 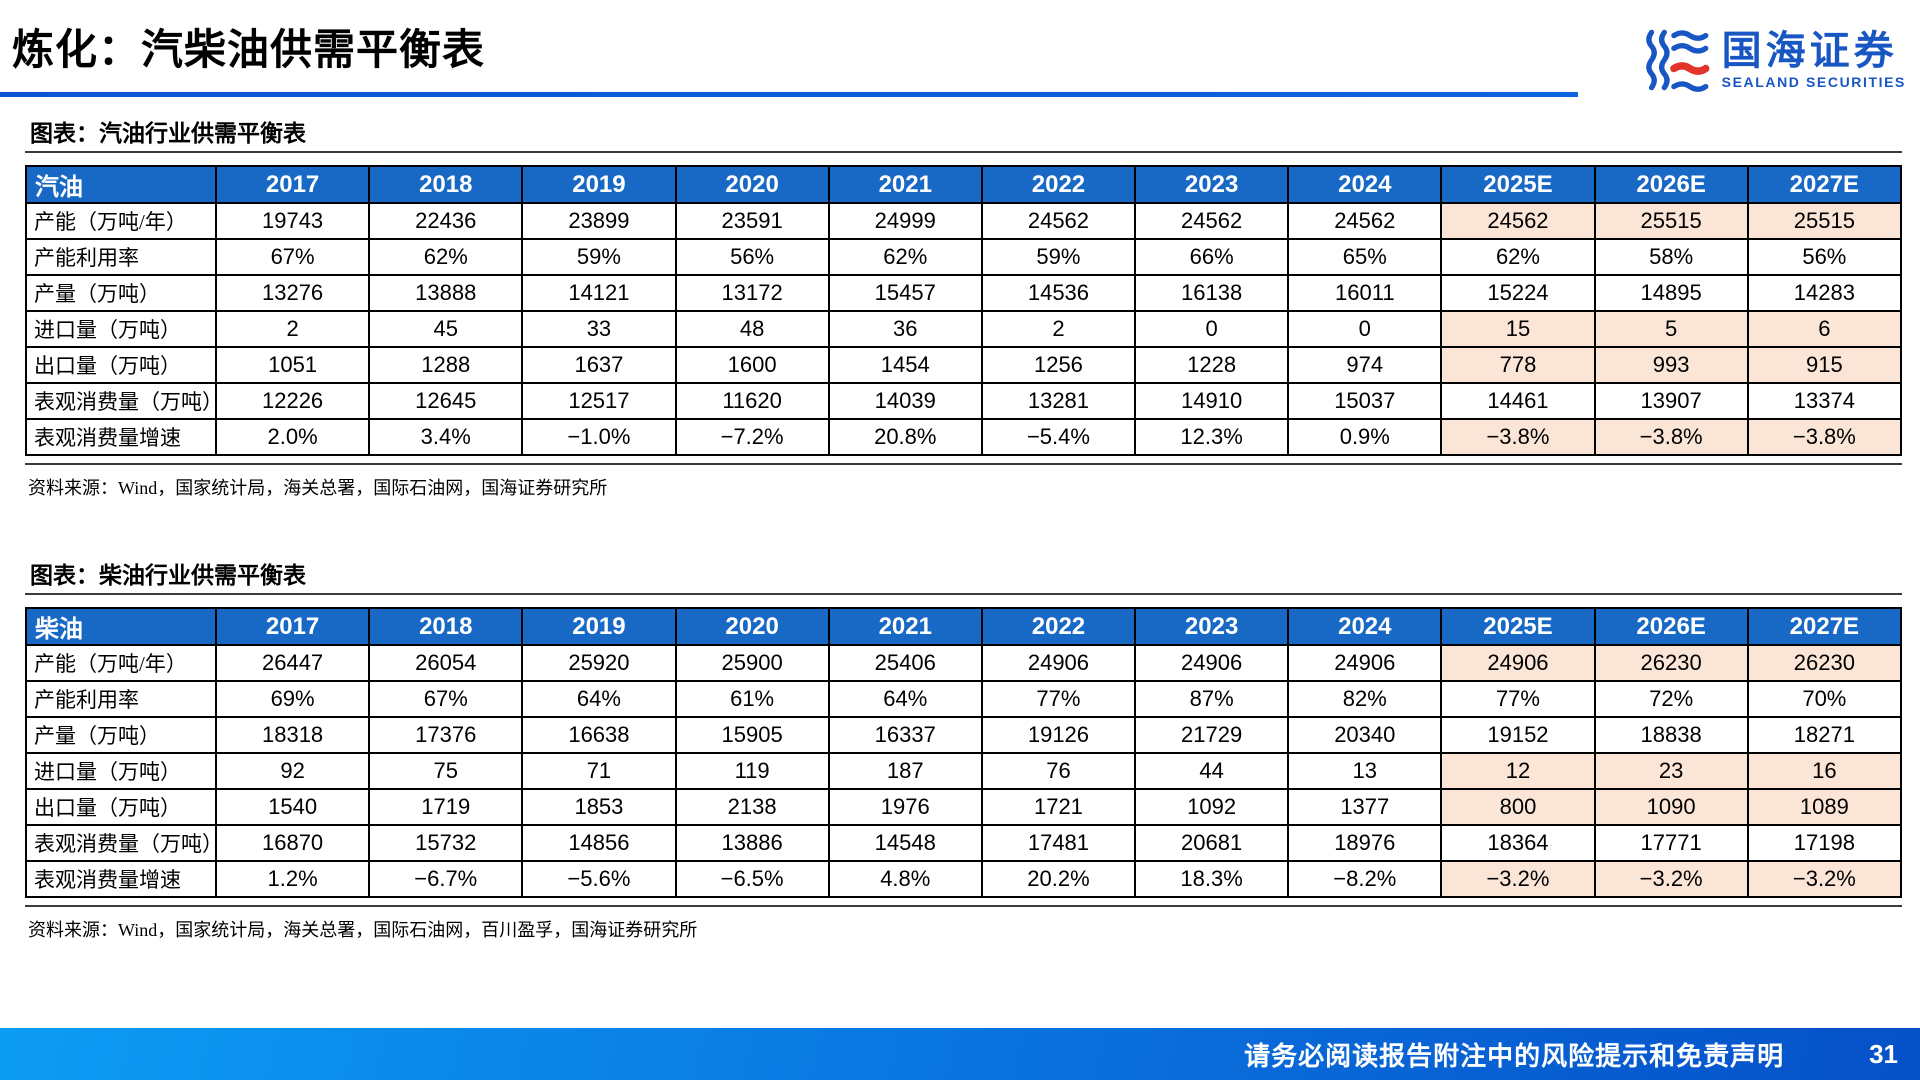 What do you see at coordinates (1824, 771) in the screenshot?
I see `value-cell: 16` at bounding box center [1824, 771].